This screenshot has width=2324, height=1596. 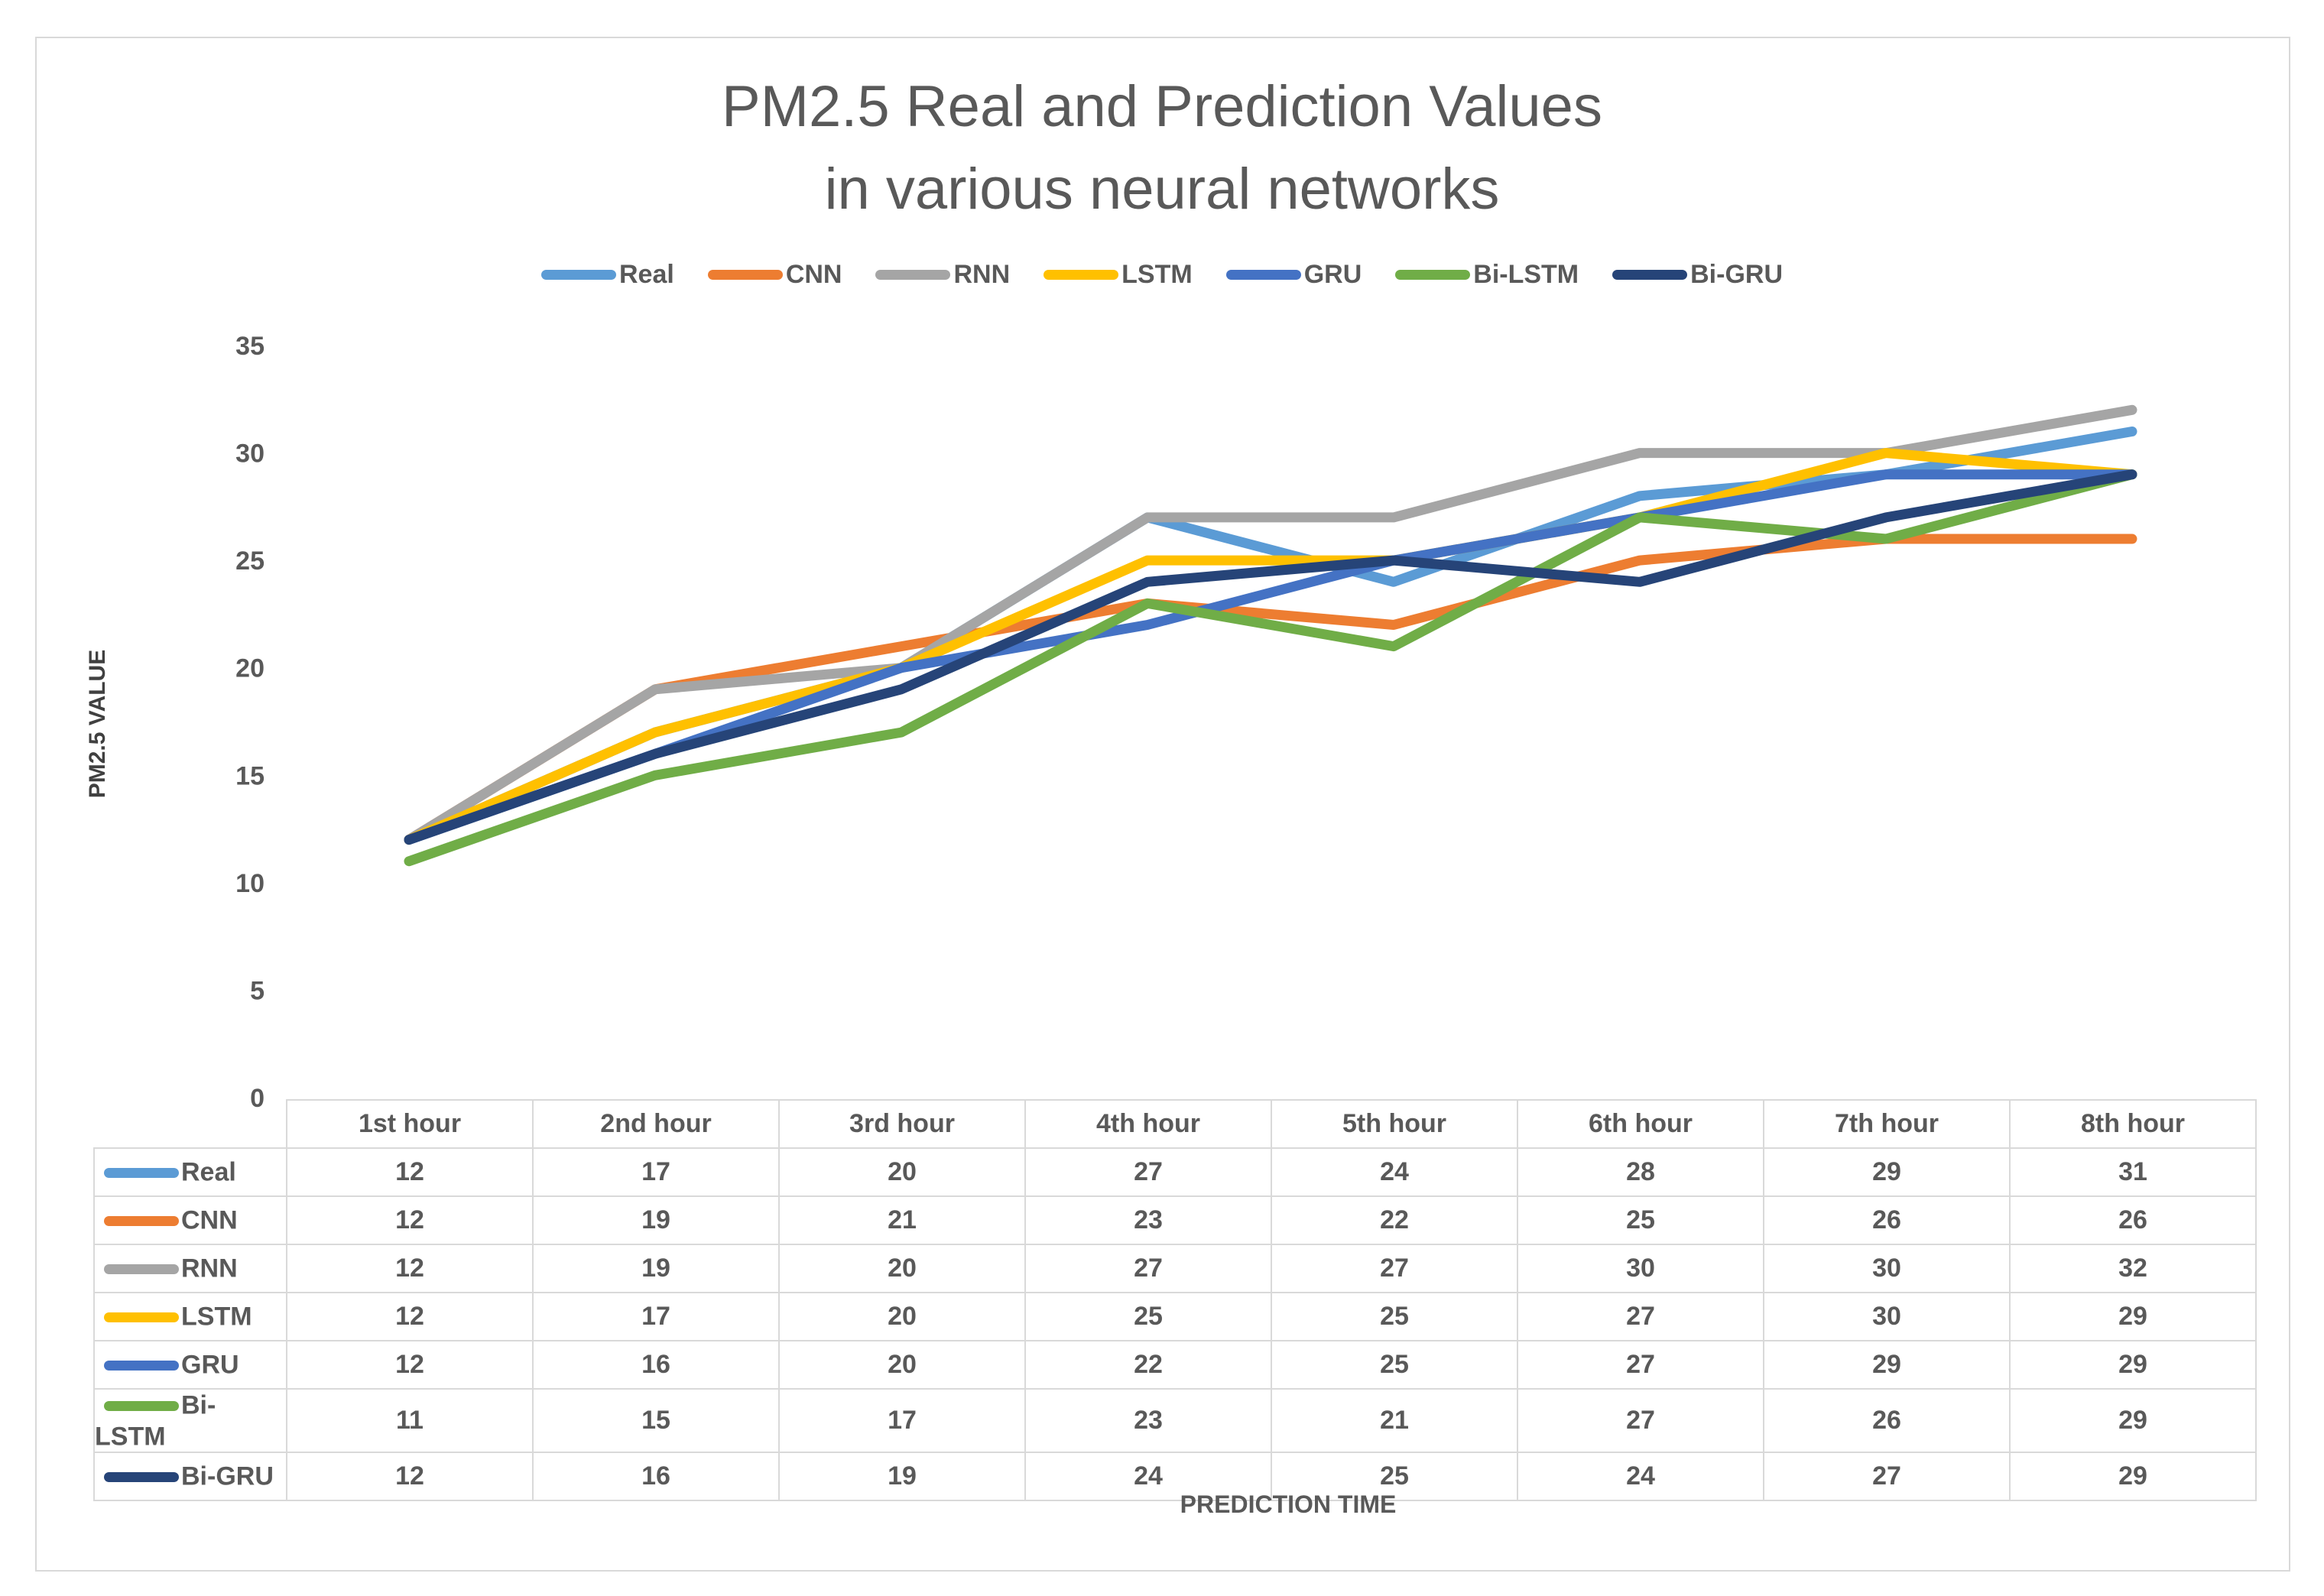 What do you see at coordinates (190, 1316) in the screenshot?
I see `table-row-header: LSTM` at bounding box center [190, 1316].